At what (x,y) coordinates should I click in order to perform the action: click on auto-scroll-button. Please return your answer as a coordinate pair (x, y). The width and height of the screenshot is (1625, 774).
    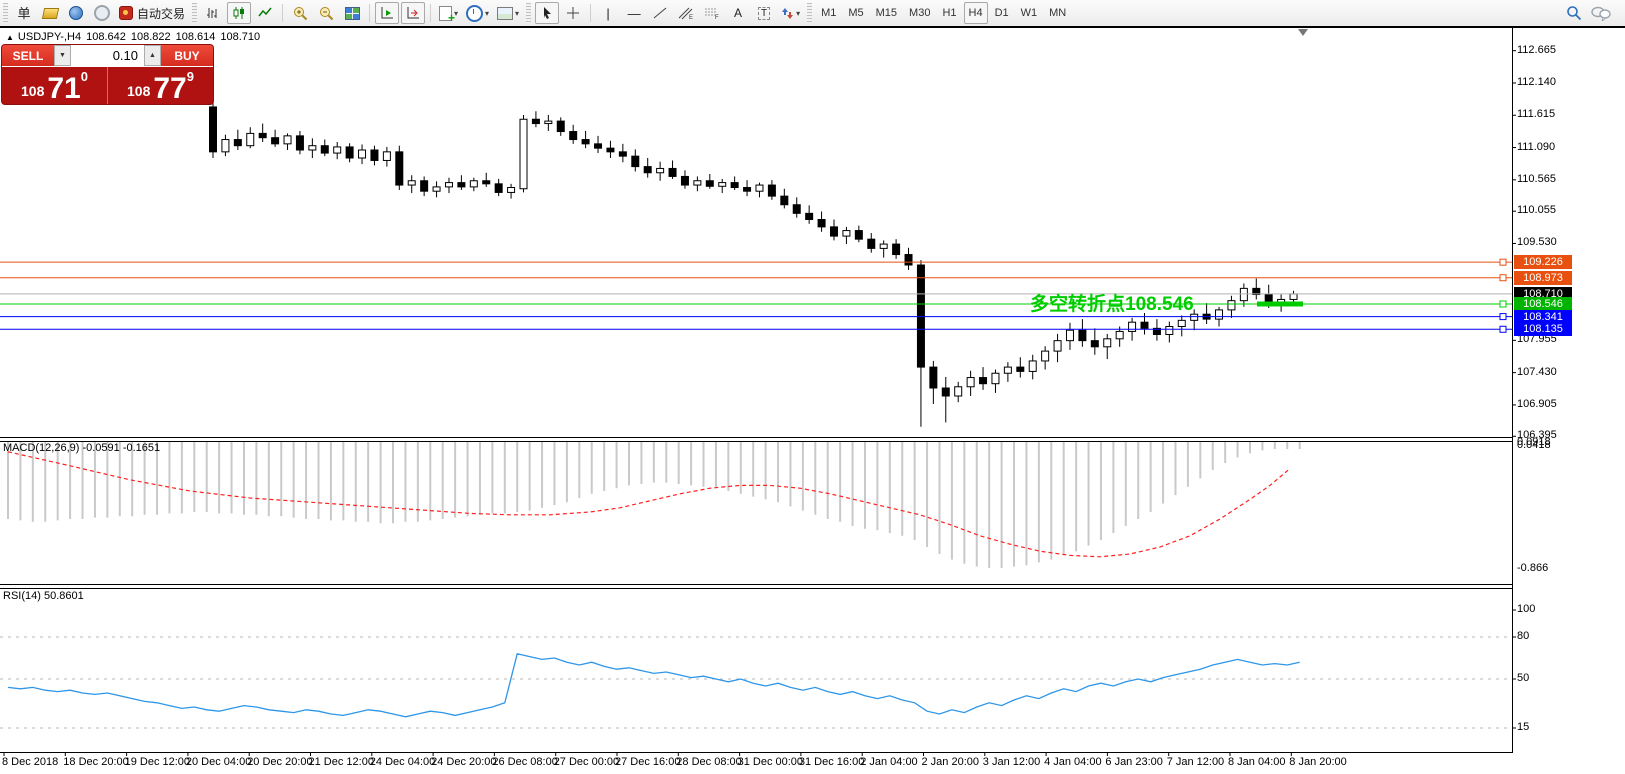
    Looking at the image, I should click on (387, 13).